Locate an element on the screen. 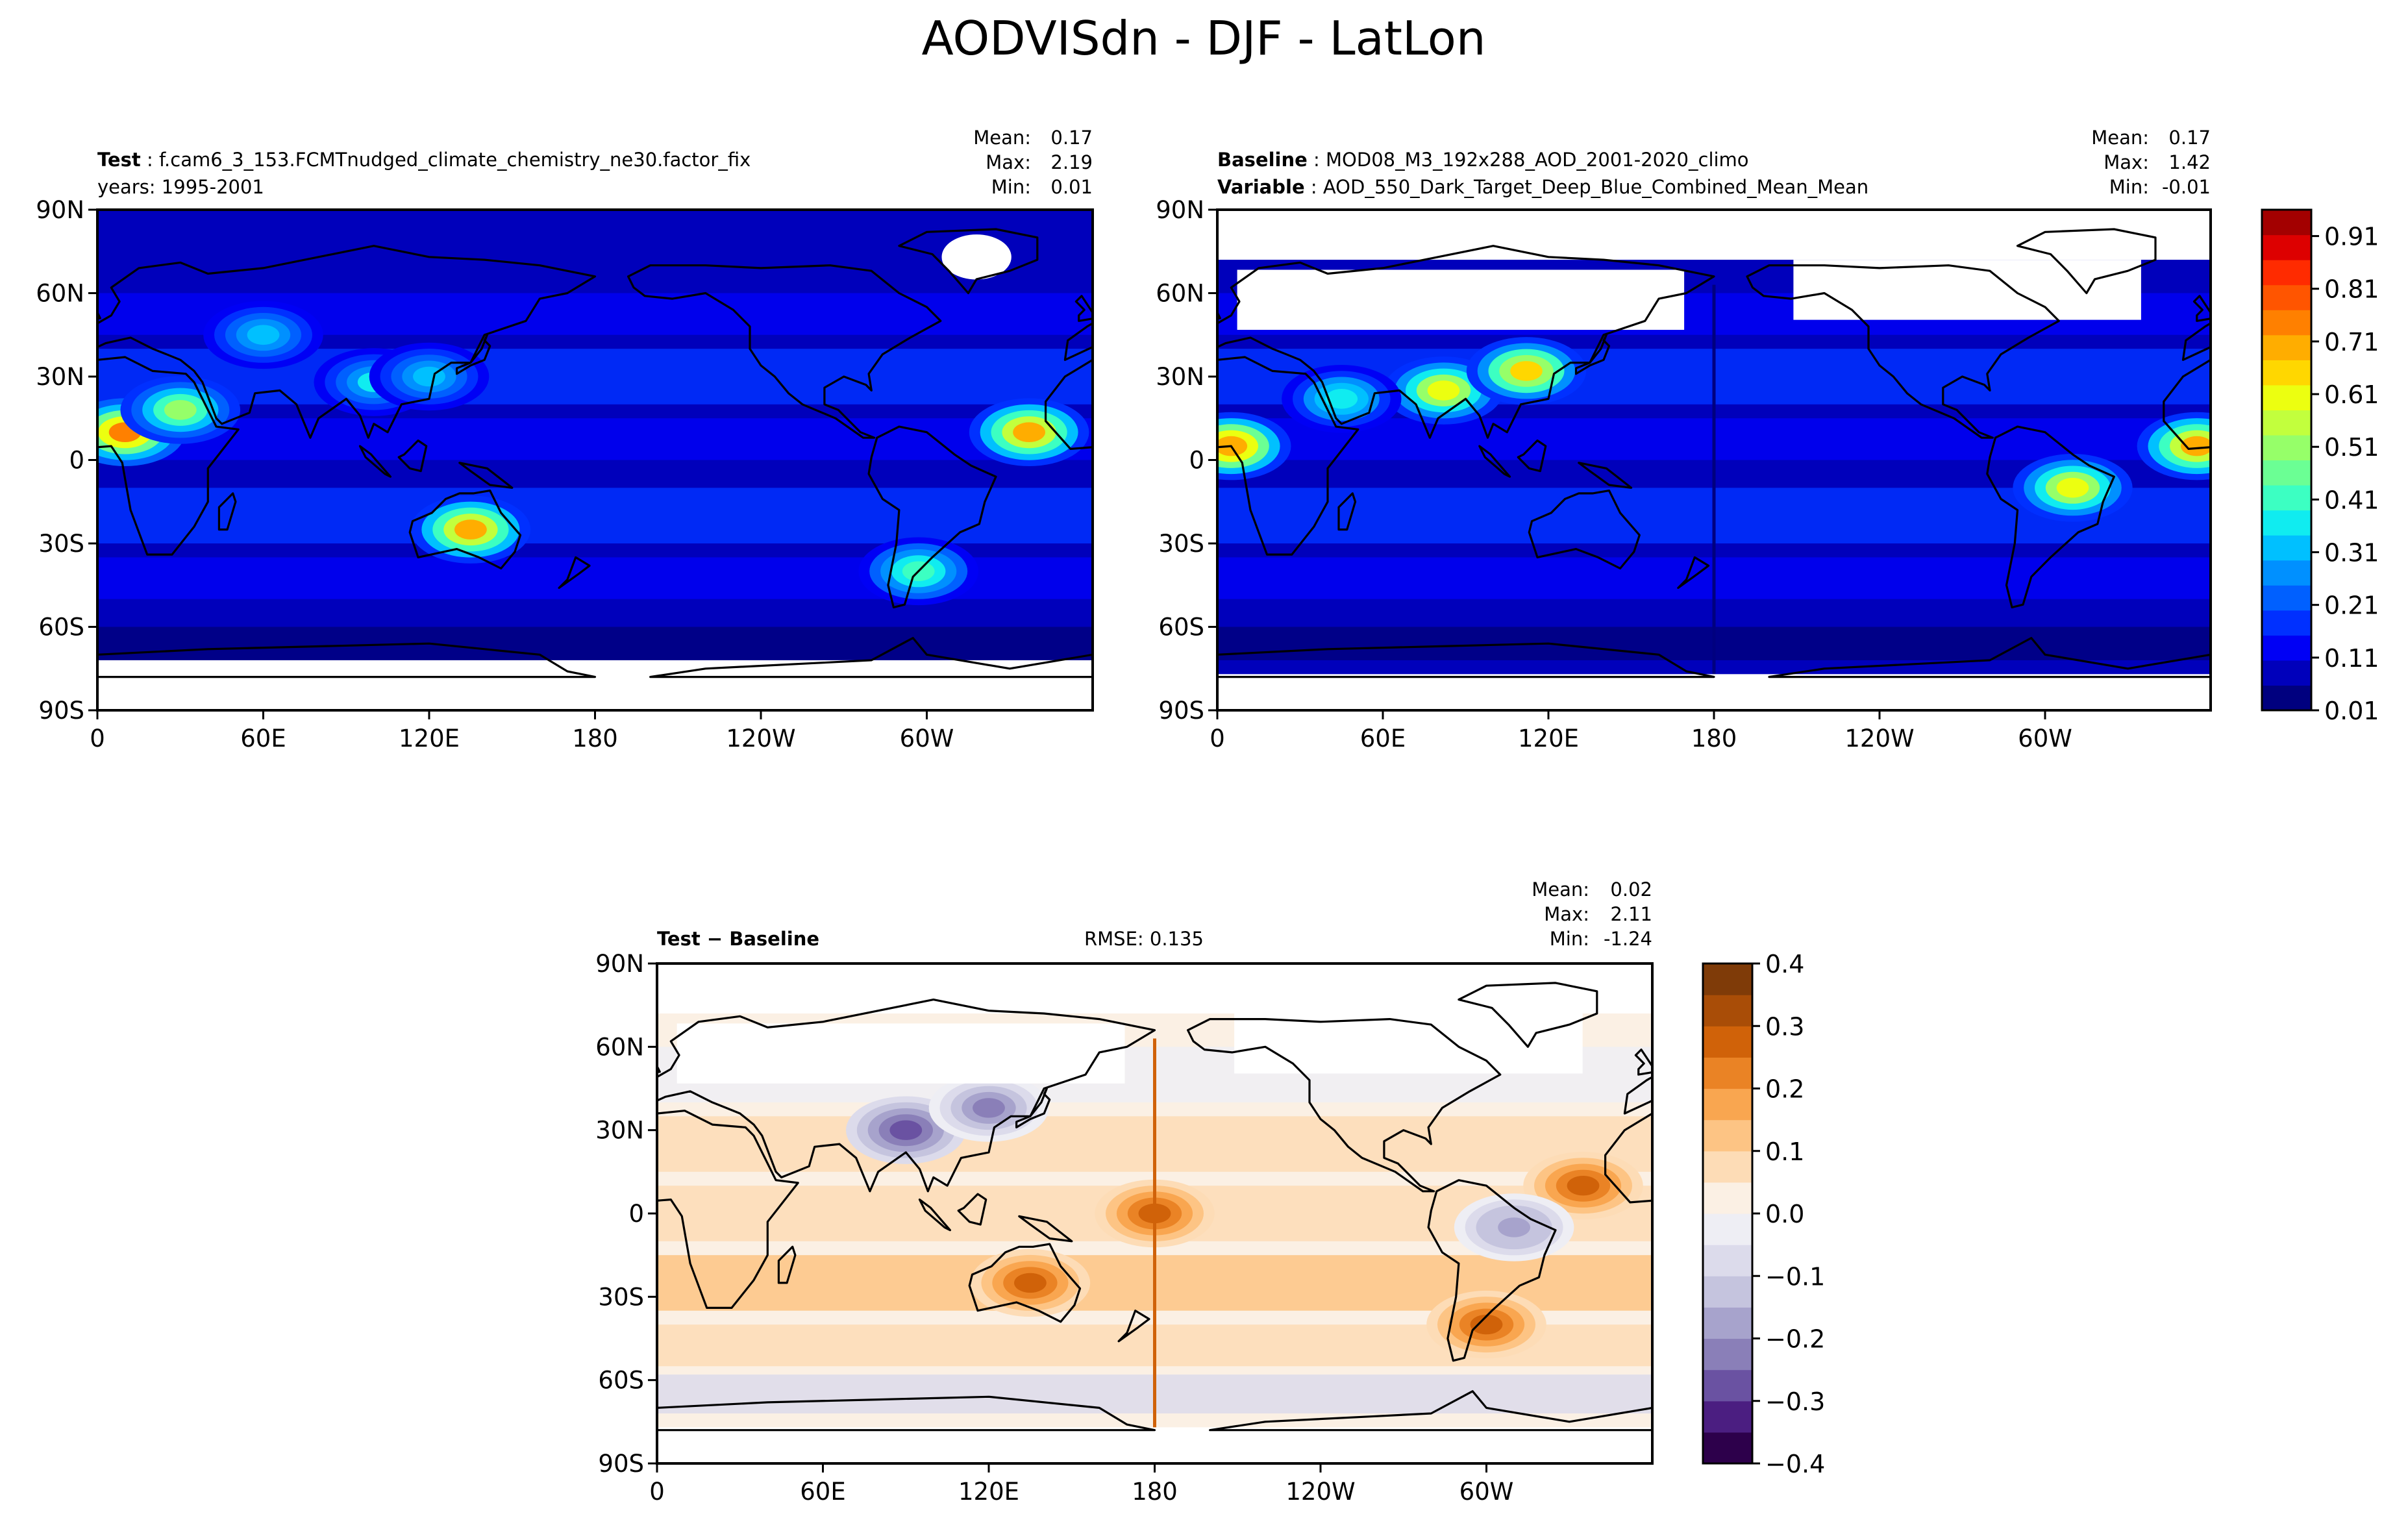 The width and height of the screenshot is (2408, 1529). diff-lat-tick-label: 30S is located at coordinates (621, 1297).